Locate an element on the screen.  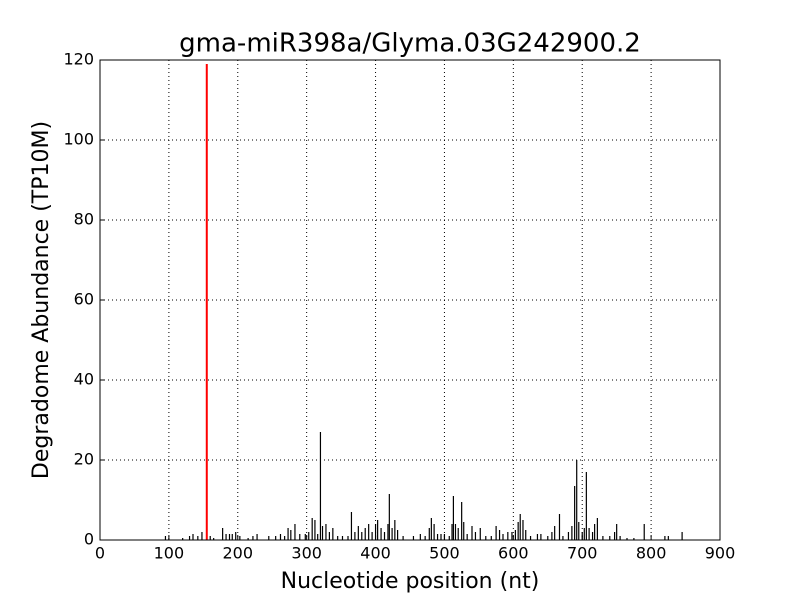
x-tick-label: 900 is located at coordinates (720, 553).